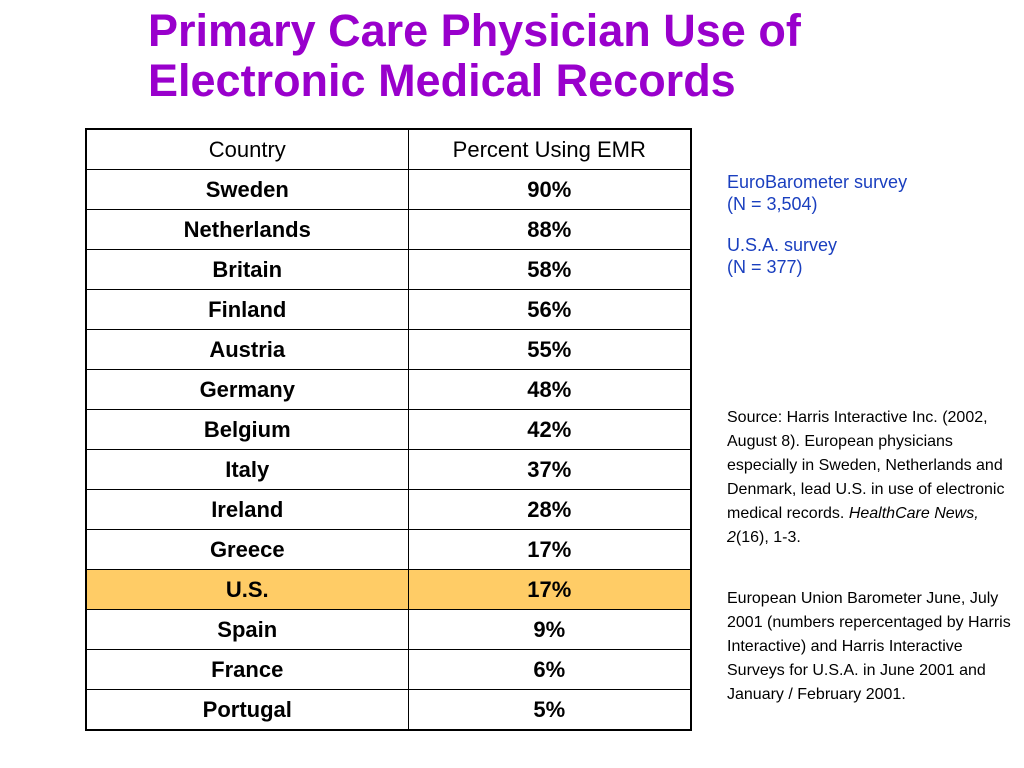  Describe the element at coordinates (549, 389) in the screenshot. I see `percent-cell: 48%` at that location.